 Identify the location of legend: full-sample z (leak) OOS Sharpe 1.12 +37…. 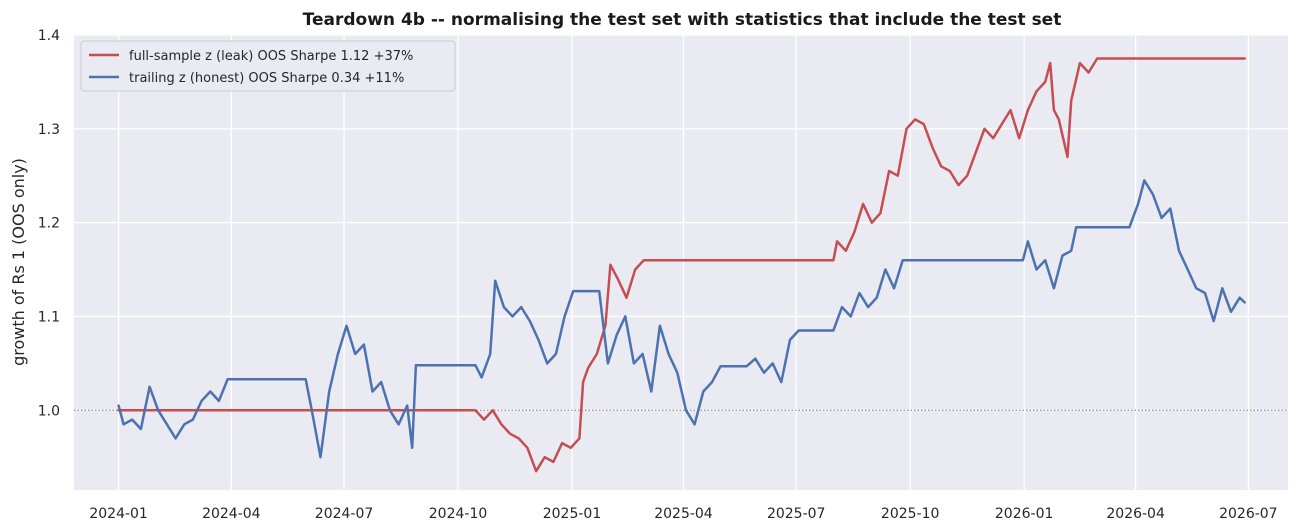
(268, 66).